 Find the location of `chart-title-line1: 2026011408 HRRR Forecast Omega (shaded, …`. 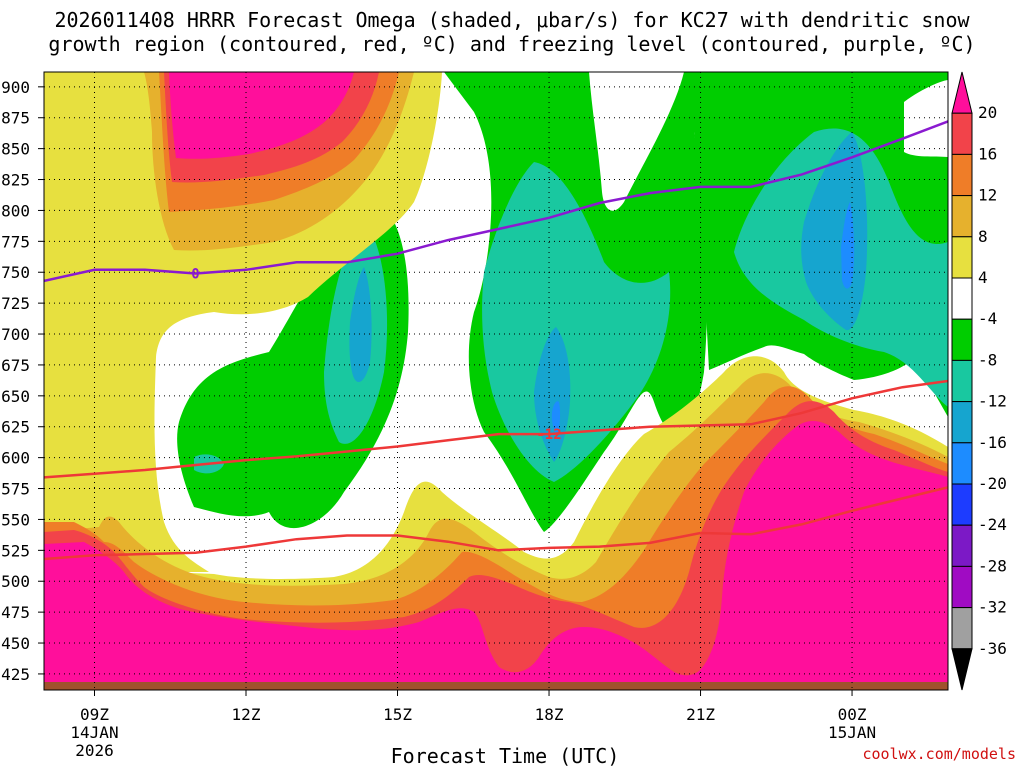

chart-title-line1: 2026011408 HRRR Forecast Omega (shaded, … is located at coordinates (512, 20).